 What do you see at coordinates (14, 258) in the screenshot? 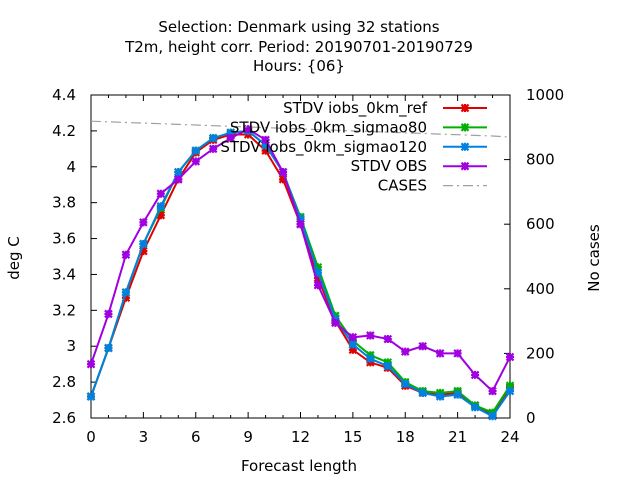
I see `y-axis-label: deg C` at bounding box center [14, 258].